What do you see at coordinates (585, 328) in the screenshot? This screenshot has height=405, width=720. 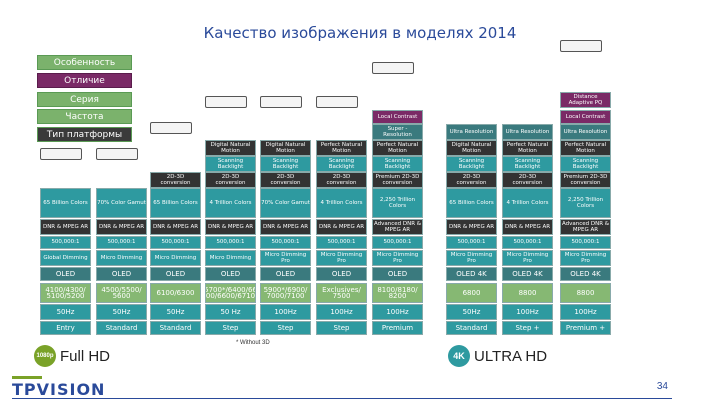 I see `feature-cell: Premium +` at bounding box center [585, 328].